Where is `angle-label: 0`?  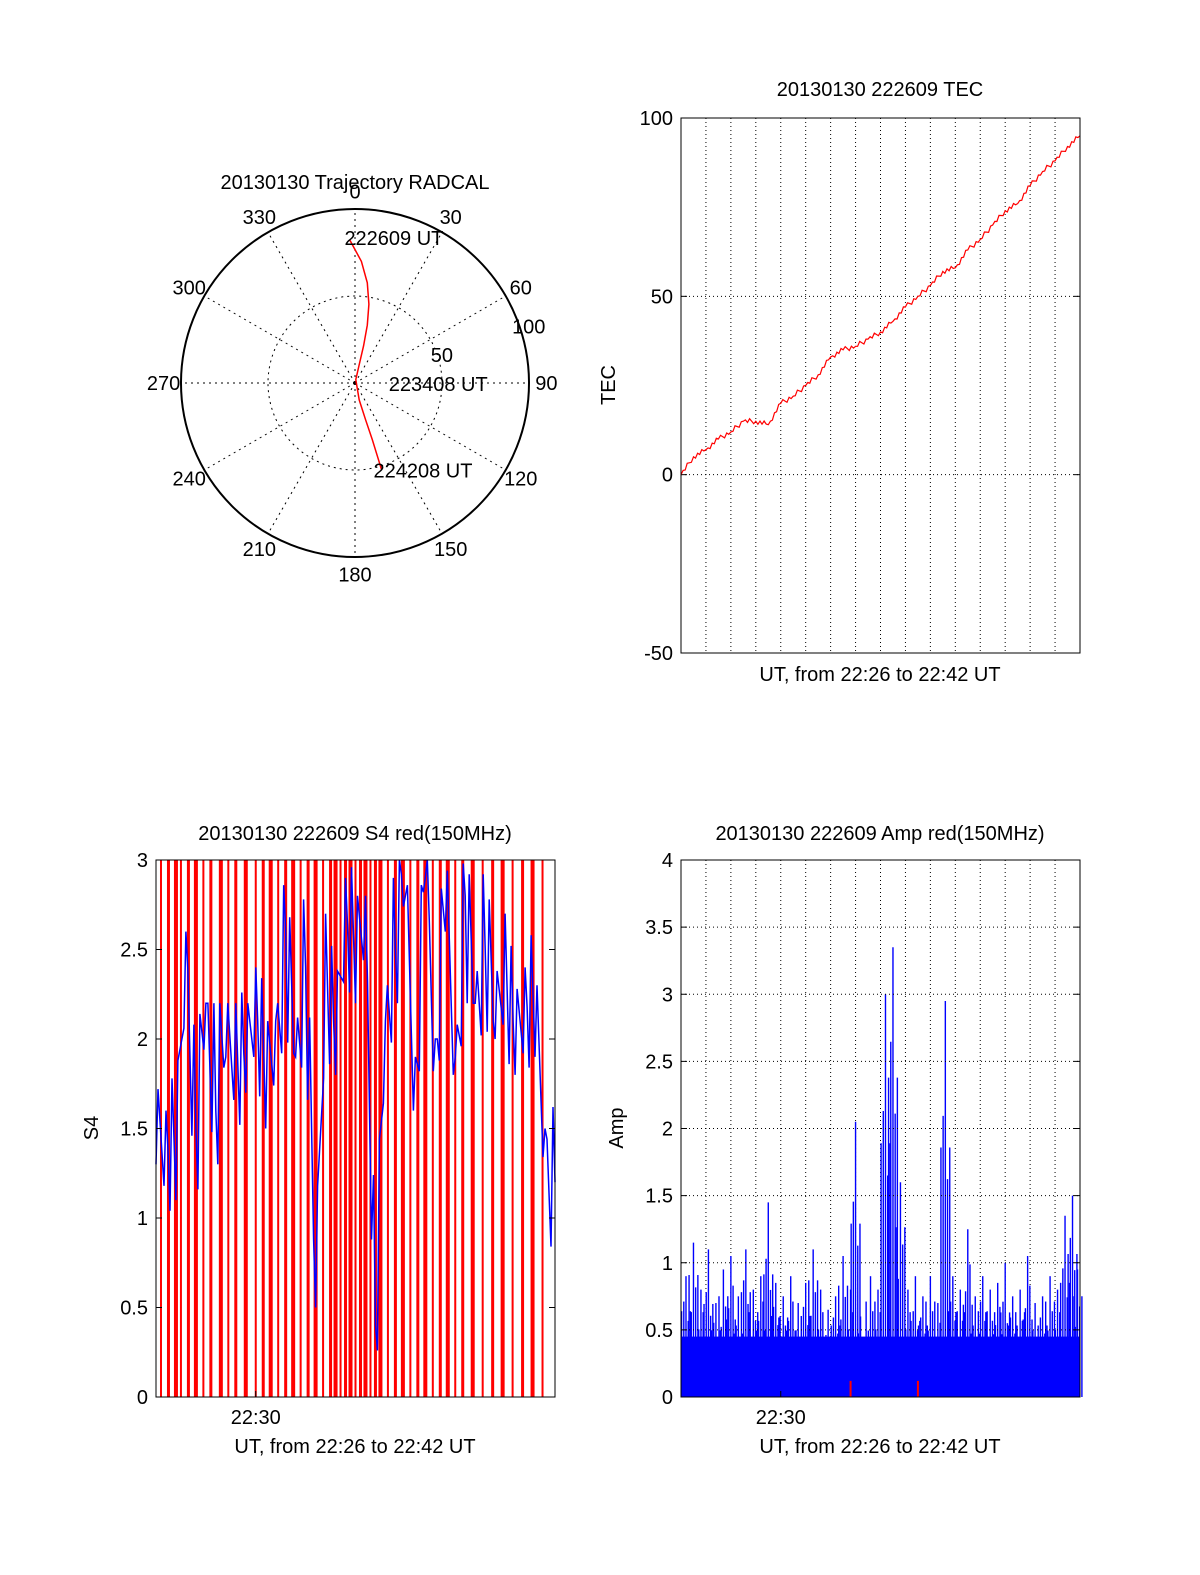
angle-label: 0 is located at coordinates (354, 193).